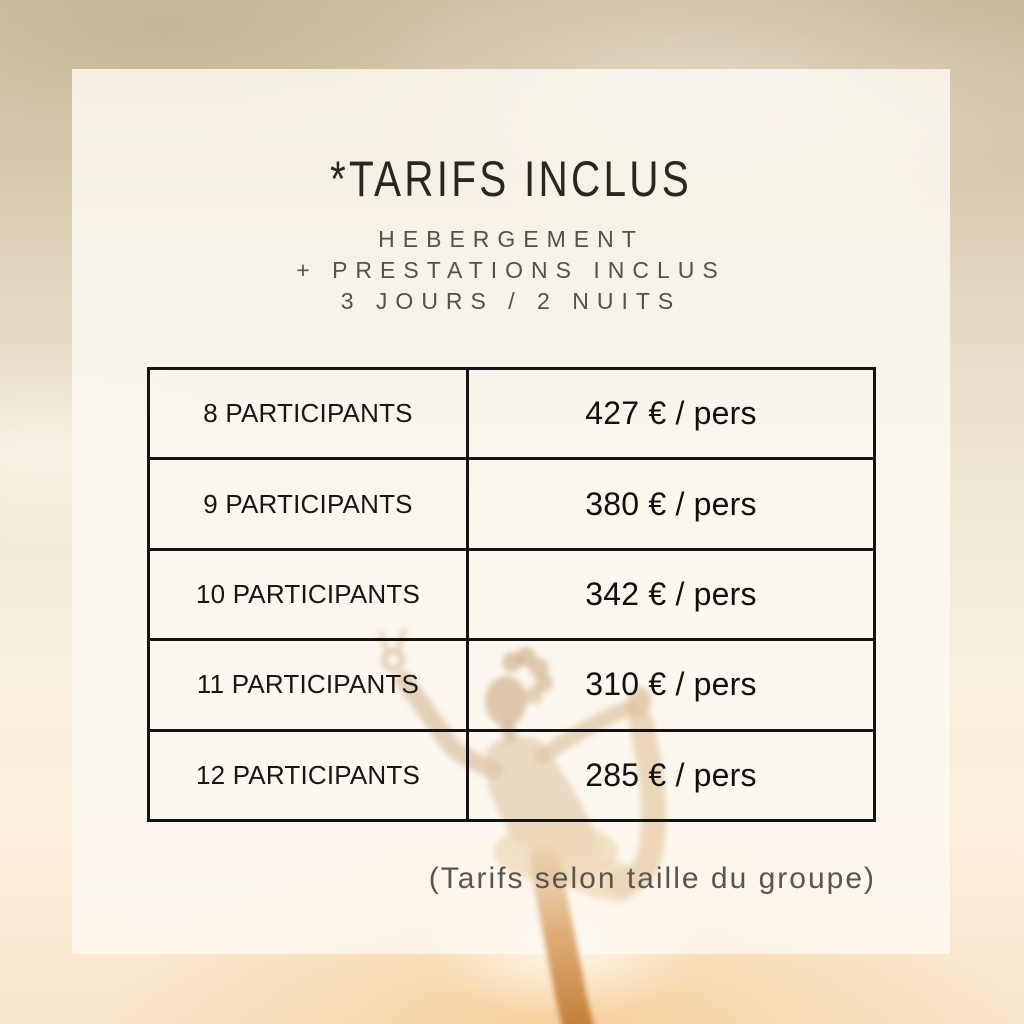  I want to click on price-cell: 380 € / pers, so click(671, 503).